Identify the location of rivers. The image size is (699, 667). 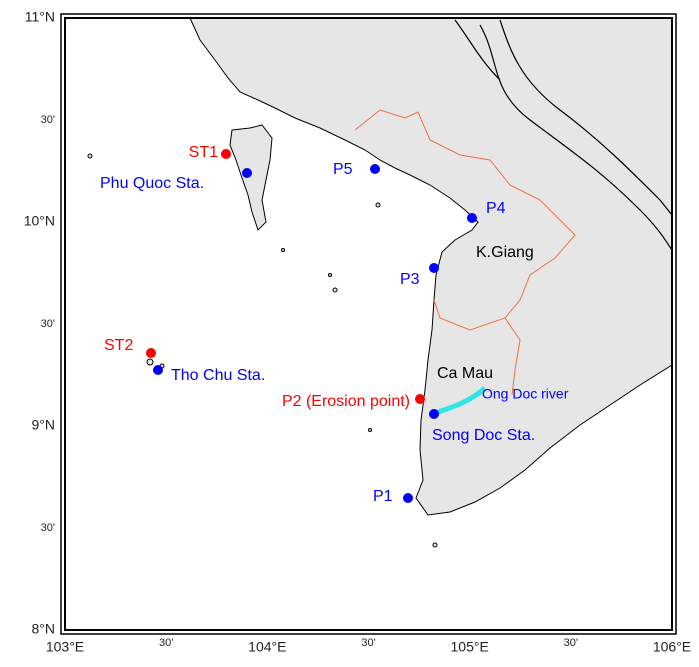
(563, 135).